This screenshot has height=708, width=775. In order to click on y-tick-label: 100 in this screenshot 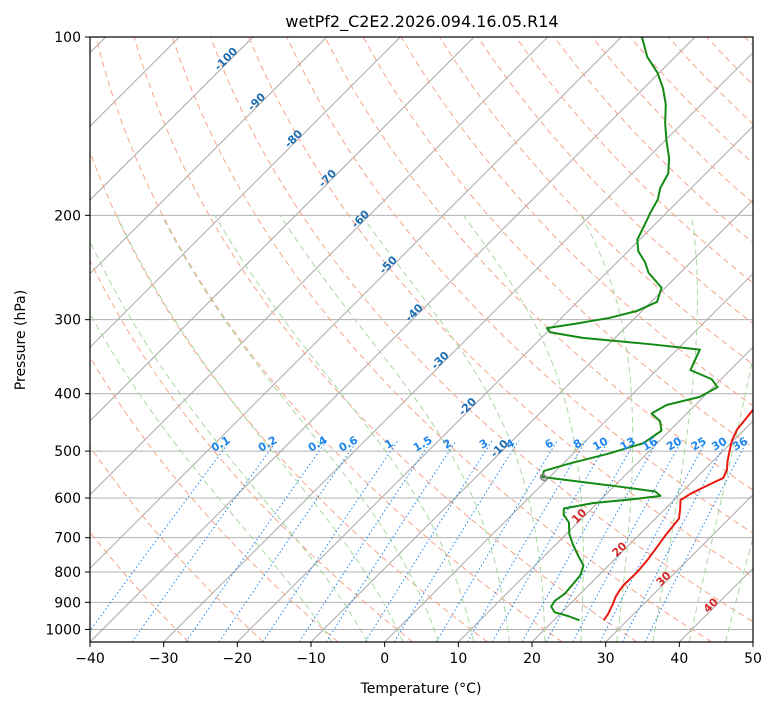, I will do `click(67, 38)`.